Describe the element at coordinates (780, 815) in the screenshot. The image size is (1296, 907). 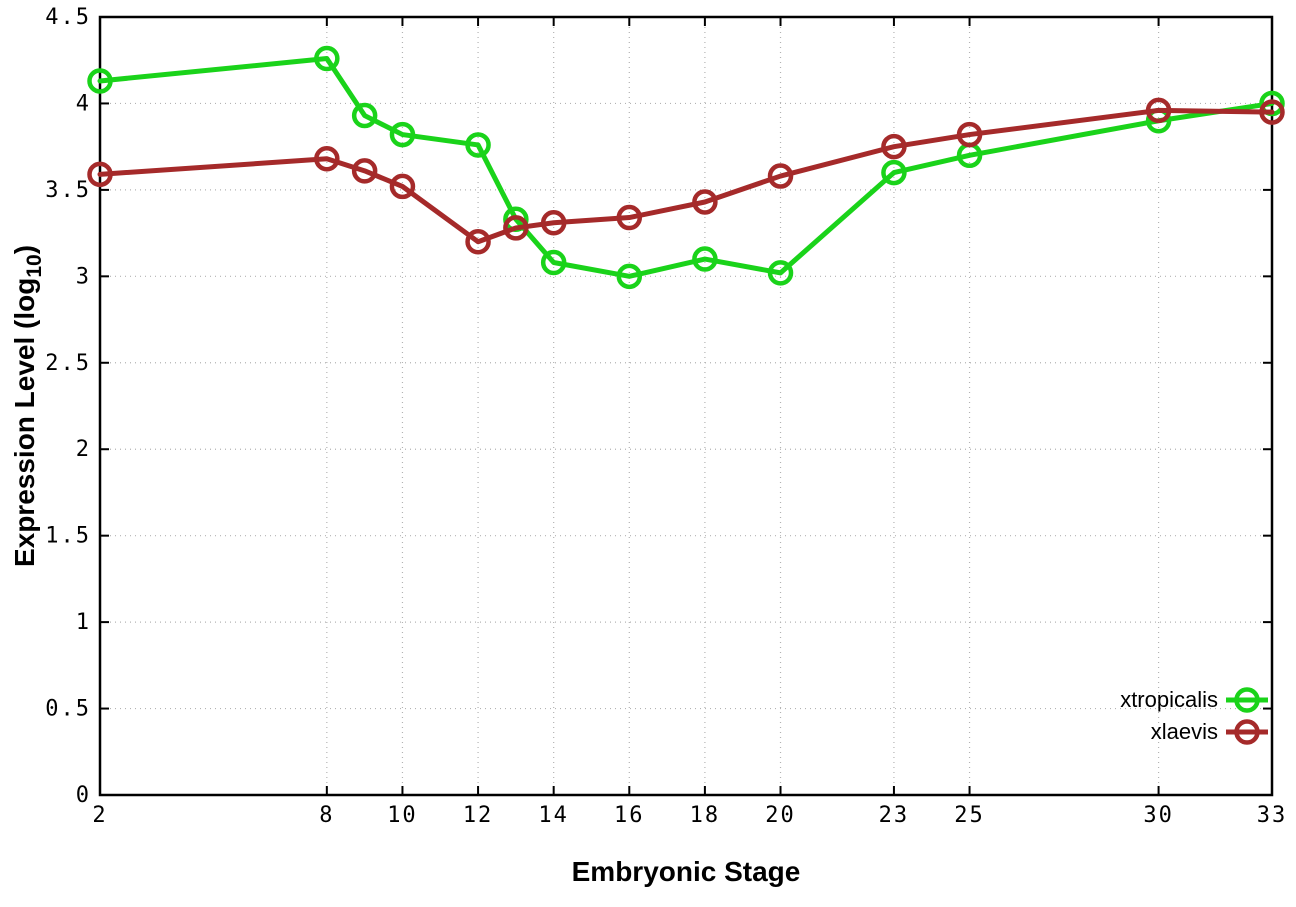
I see `x-tick-label: 20` at that location.